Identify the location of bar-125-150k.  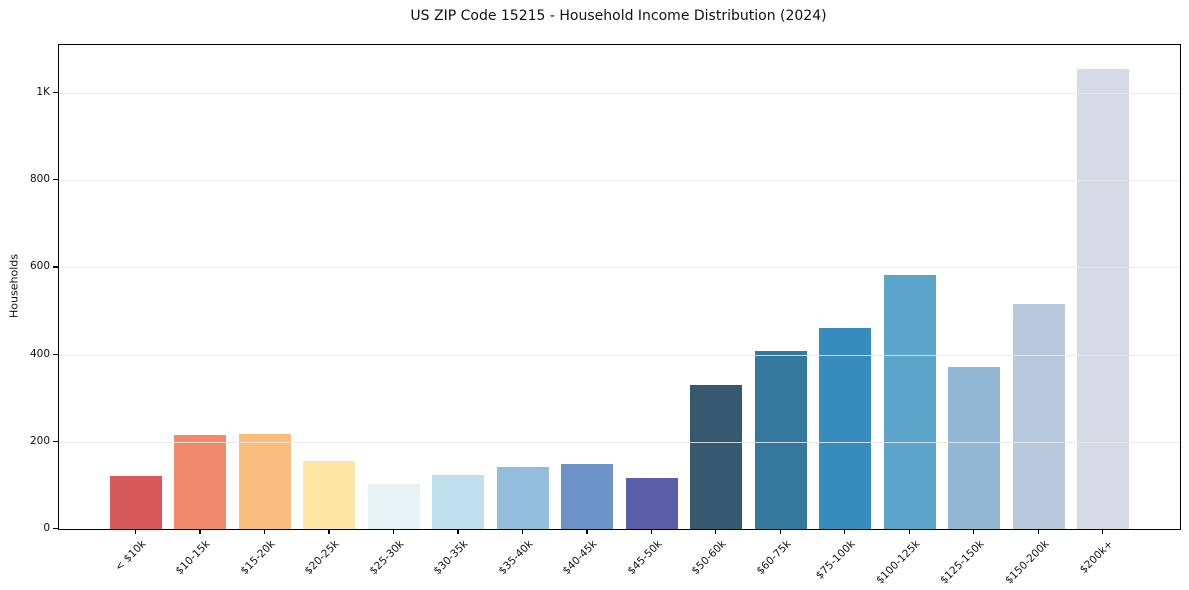
(974, 447).